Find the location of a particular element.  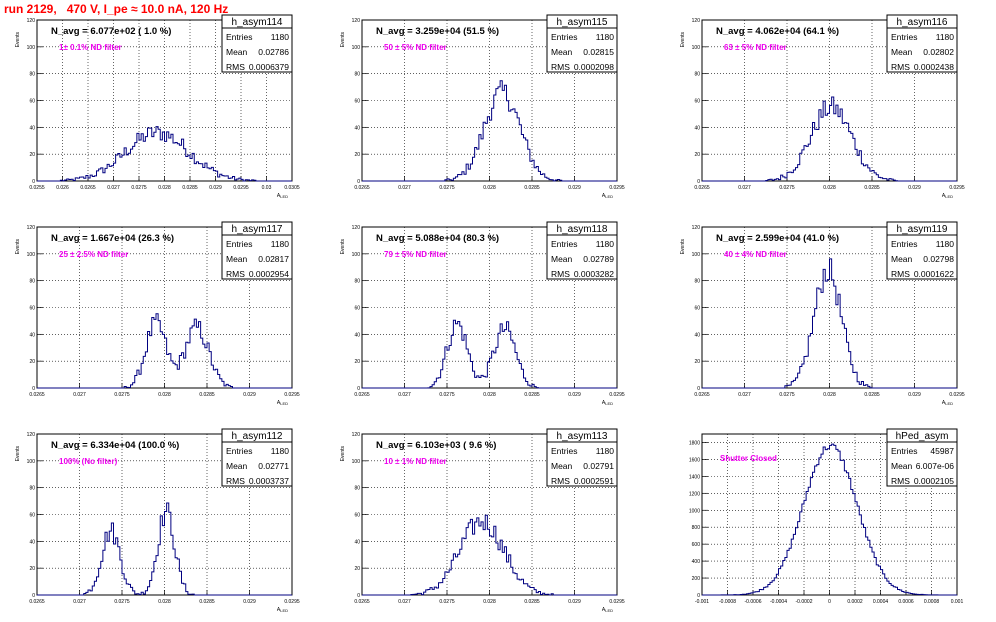

x-tick-label: 0 is located at coordinates (829, 602).